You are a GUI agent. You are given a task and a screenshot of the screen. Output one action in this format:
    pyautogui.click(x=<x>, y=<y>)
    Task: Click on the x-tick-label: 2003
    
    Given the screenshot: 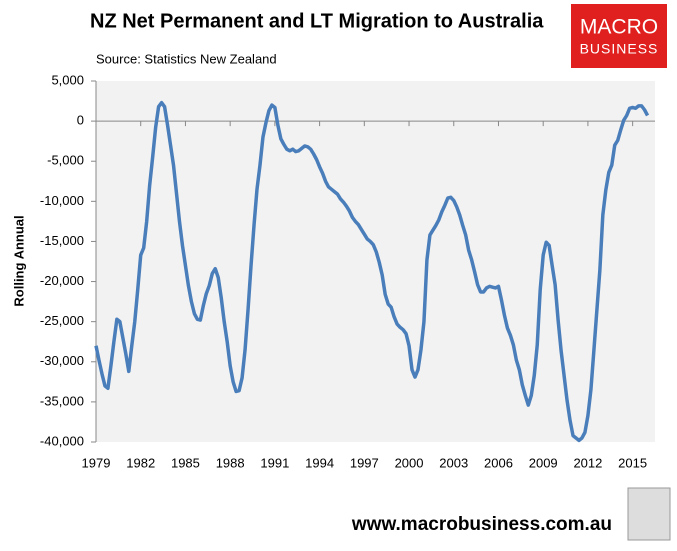 What is the action you would take?
    pyautogui.click(x=453, y=462)
    